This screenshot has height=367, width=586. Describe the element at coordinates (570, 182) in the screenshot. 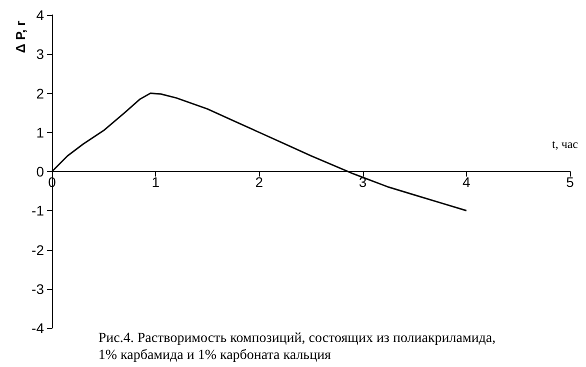

I see `x-tick-label: 5` at that location.